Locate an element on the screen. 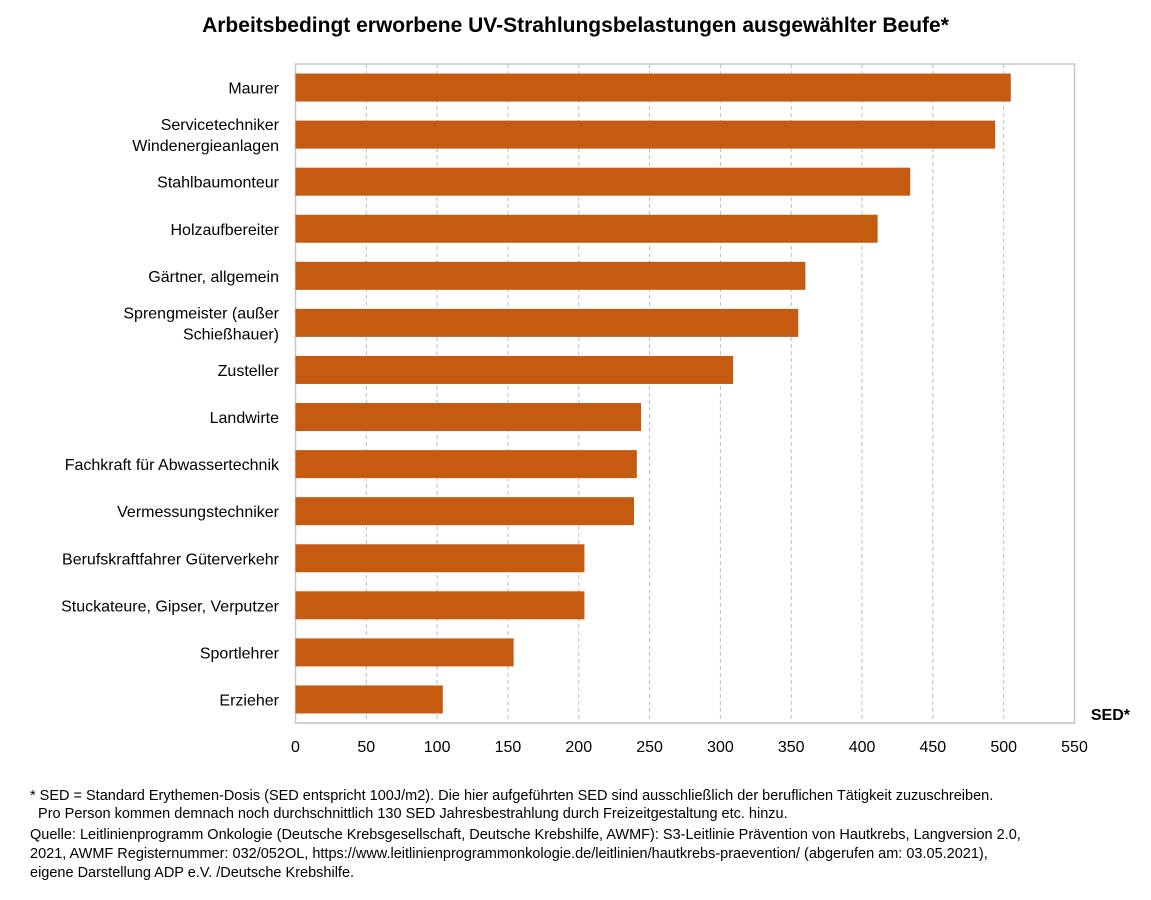 Image resolution: width=1151 pixels, height=900 pixels. category-label: Landwirte is located at coordinates (244, 418).